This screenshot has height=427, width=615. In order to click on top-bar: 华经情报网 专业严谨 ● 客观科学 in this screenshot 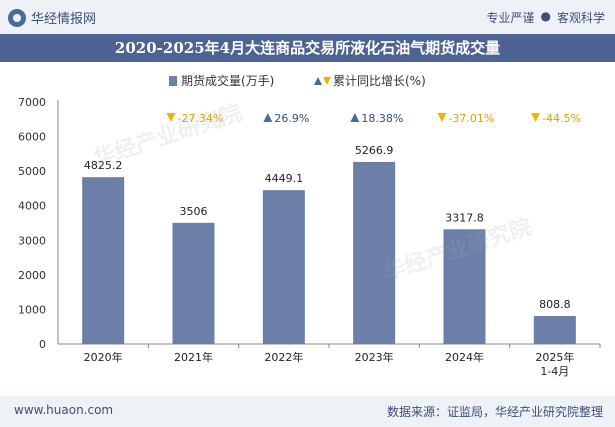, I will do `click(307, 17)`.